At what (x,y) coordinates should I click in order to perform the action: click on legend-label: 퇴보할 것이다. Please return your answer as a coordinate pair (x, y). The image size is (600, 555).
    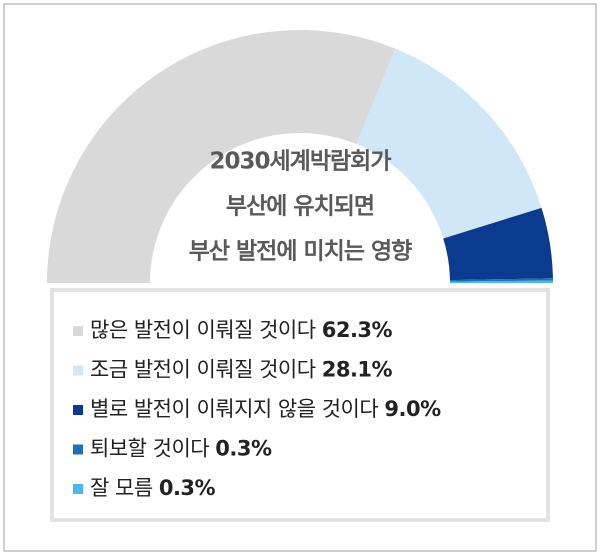
    Looking at the image, I should click on (149, 449).